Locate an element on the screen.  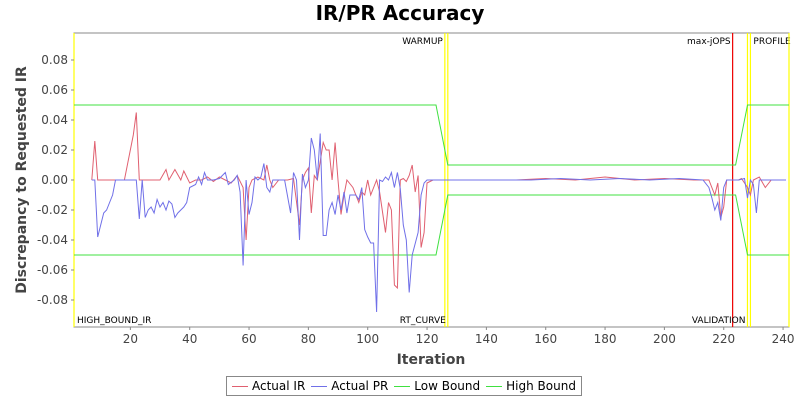
x-axis-label: Iteration is located at coordinates (431, 360).